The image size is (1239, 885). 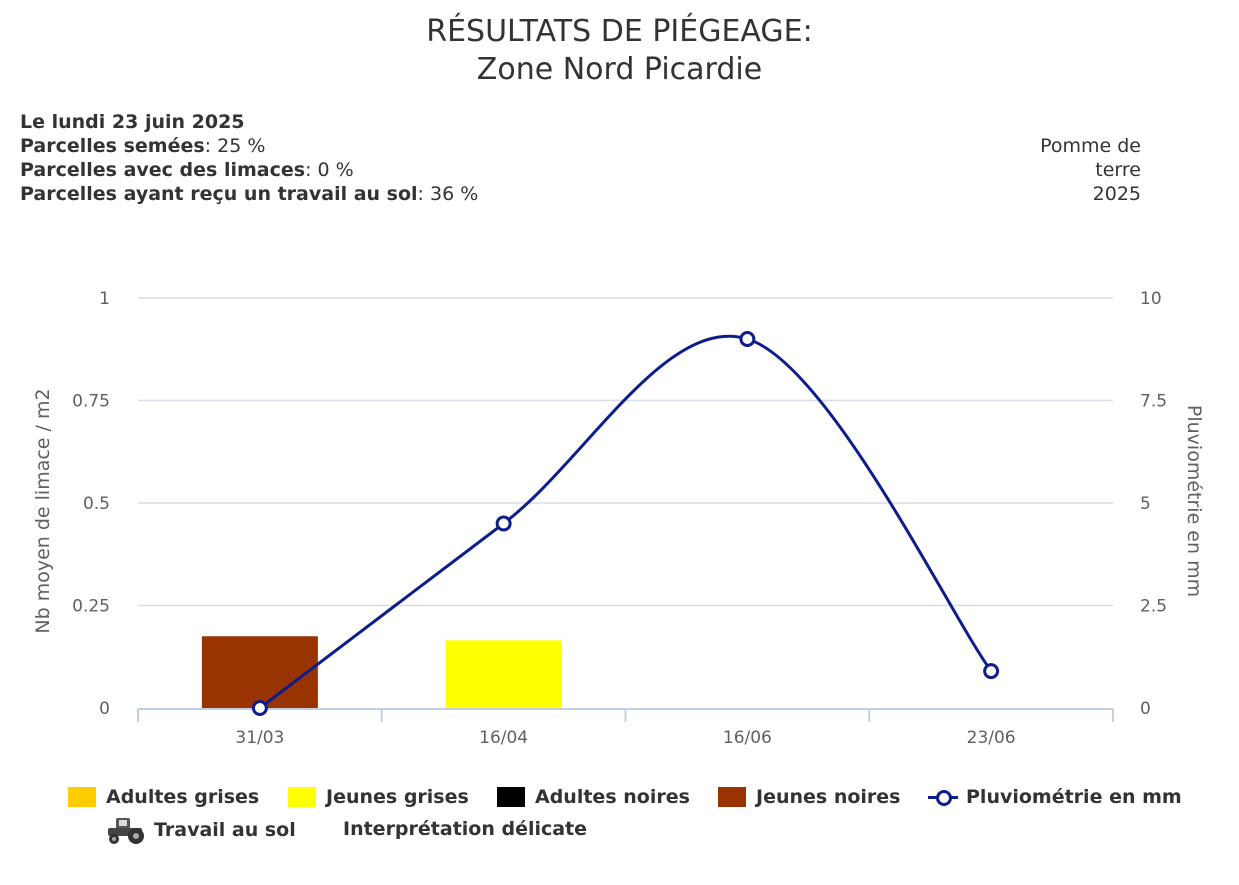 What do you see at coordinates (465, 829) in the screenshot?
I see `legend-item-interpretation: Interprétation délicate` at bounding box center [465, 829].